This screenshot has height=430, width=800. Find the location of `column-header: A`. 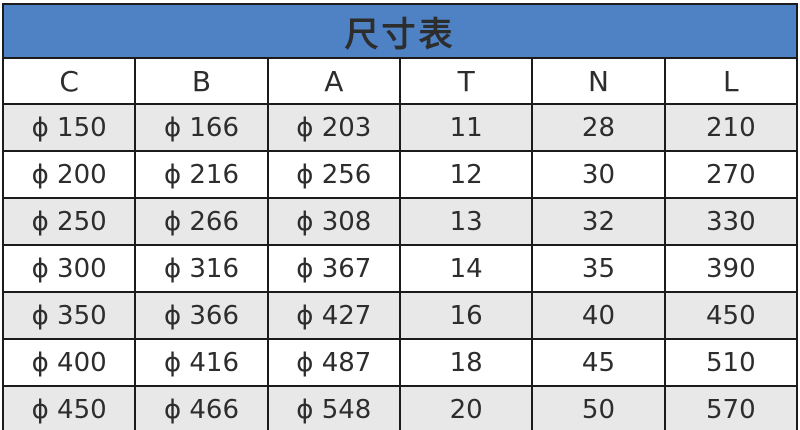

column-header: A is located at coordinates (333, 81).